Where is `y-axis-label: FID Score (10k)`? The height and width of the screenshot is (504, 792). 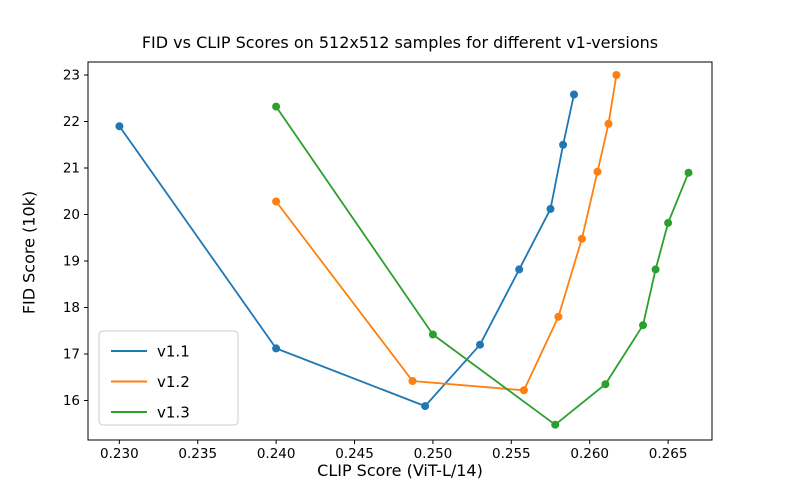 y-axis-label: FID Score (10k) is located at coordinates (29, 252).